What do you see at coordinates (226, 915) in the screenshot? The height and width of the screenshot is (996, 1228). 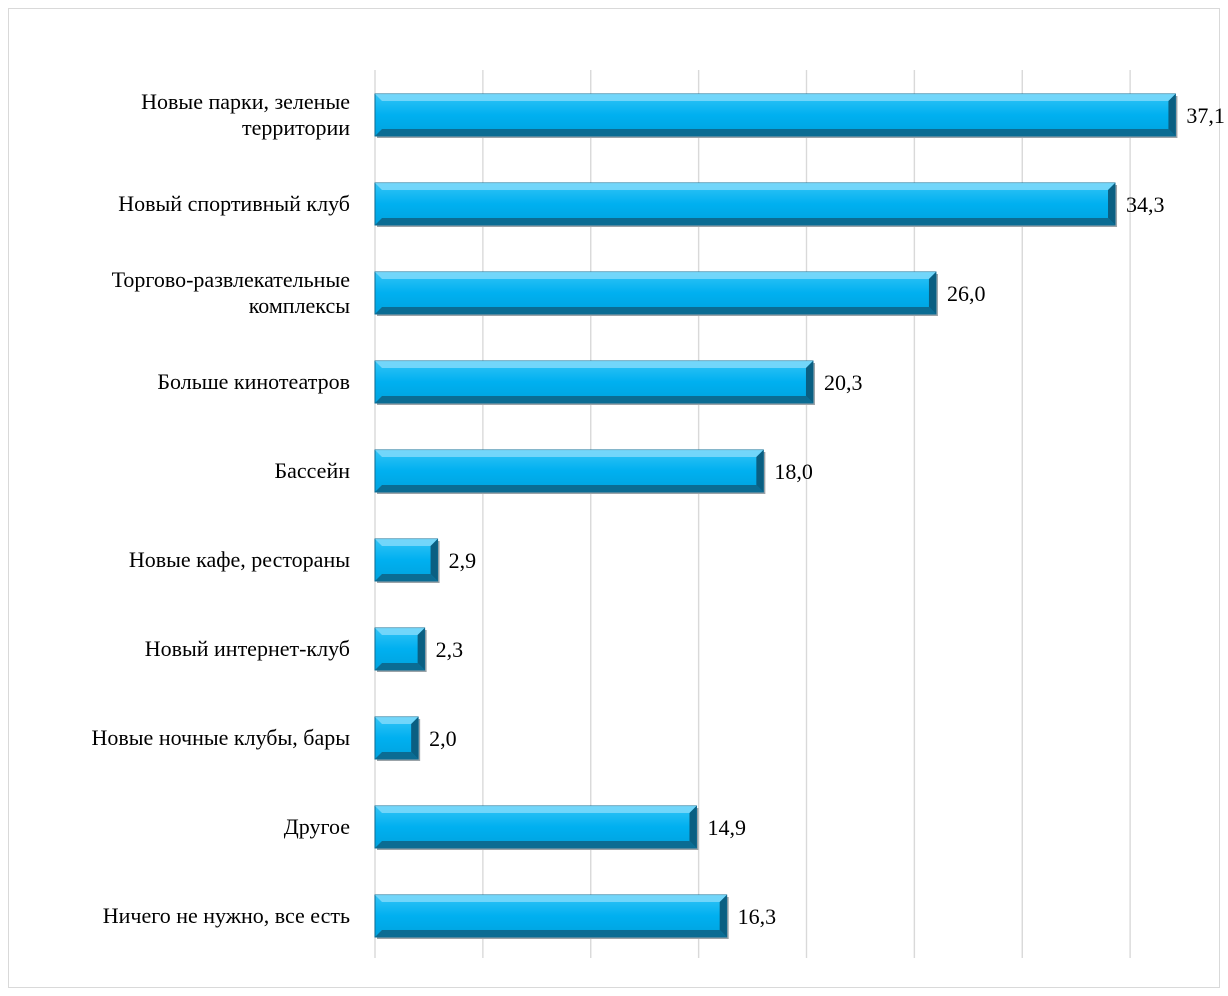 I see `category-label: Ничего не нужно, все есть` at bounding box center [226, 915].